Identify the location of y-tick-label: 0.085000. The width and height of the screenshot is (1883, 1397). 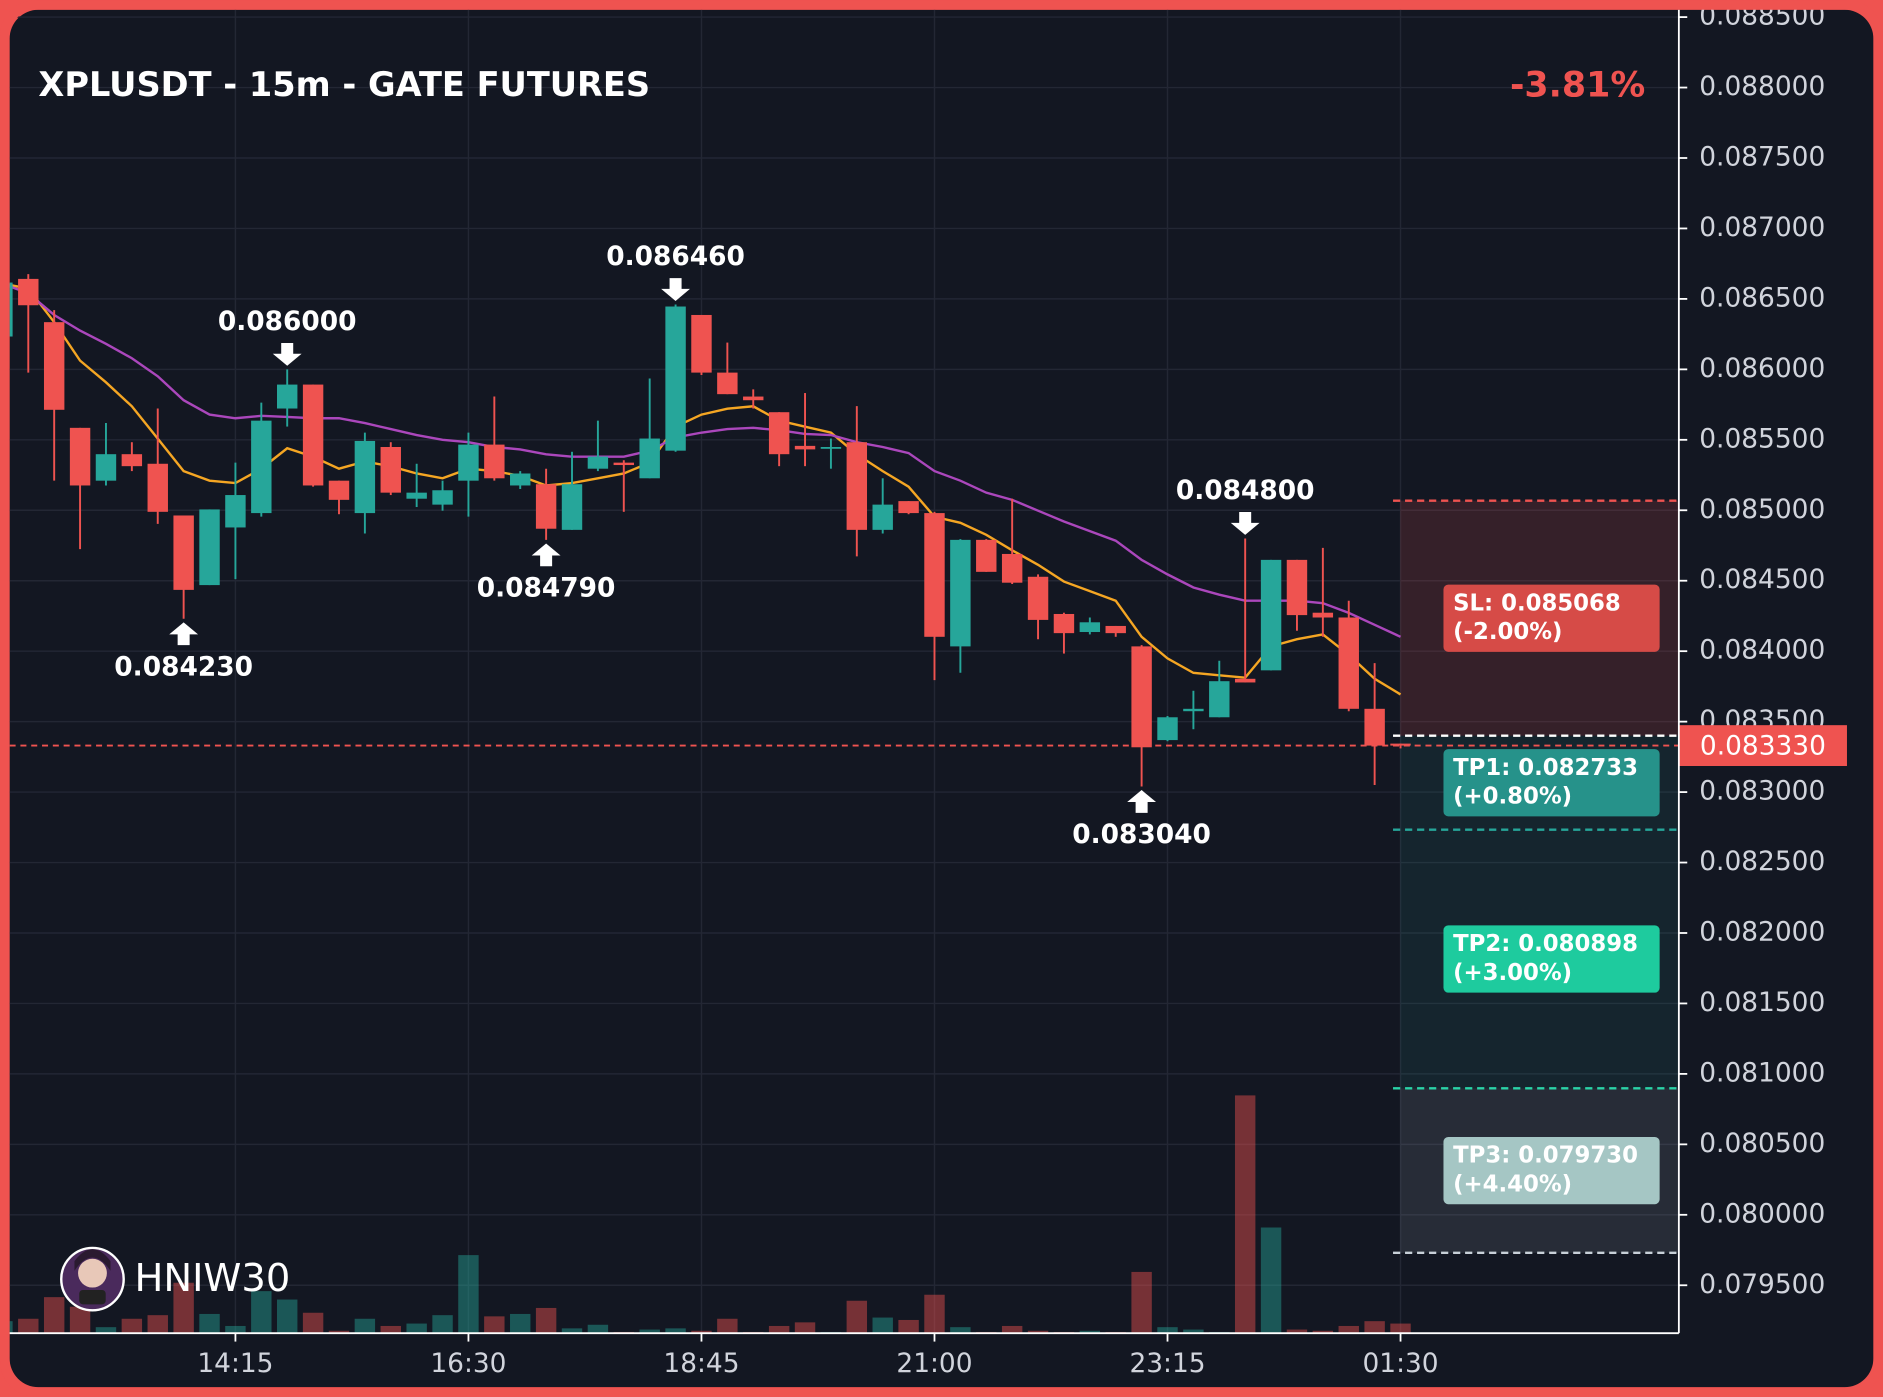
(1762, 509).